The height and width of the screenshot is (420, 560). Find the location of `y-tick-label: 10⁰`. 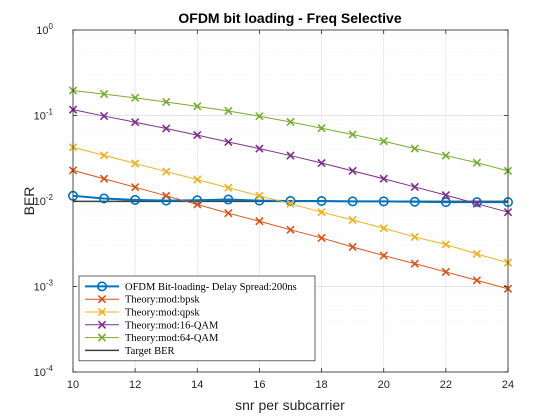

y-tick-label: 10⁰ is located at coordinates (44, 29).